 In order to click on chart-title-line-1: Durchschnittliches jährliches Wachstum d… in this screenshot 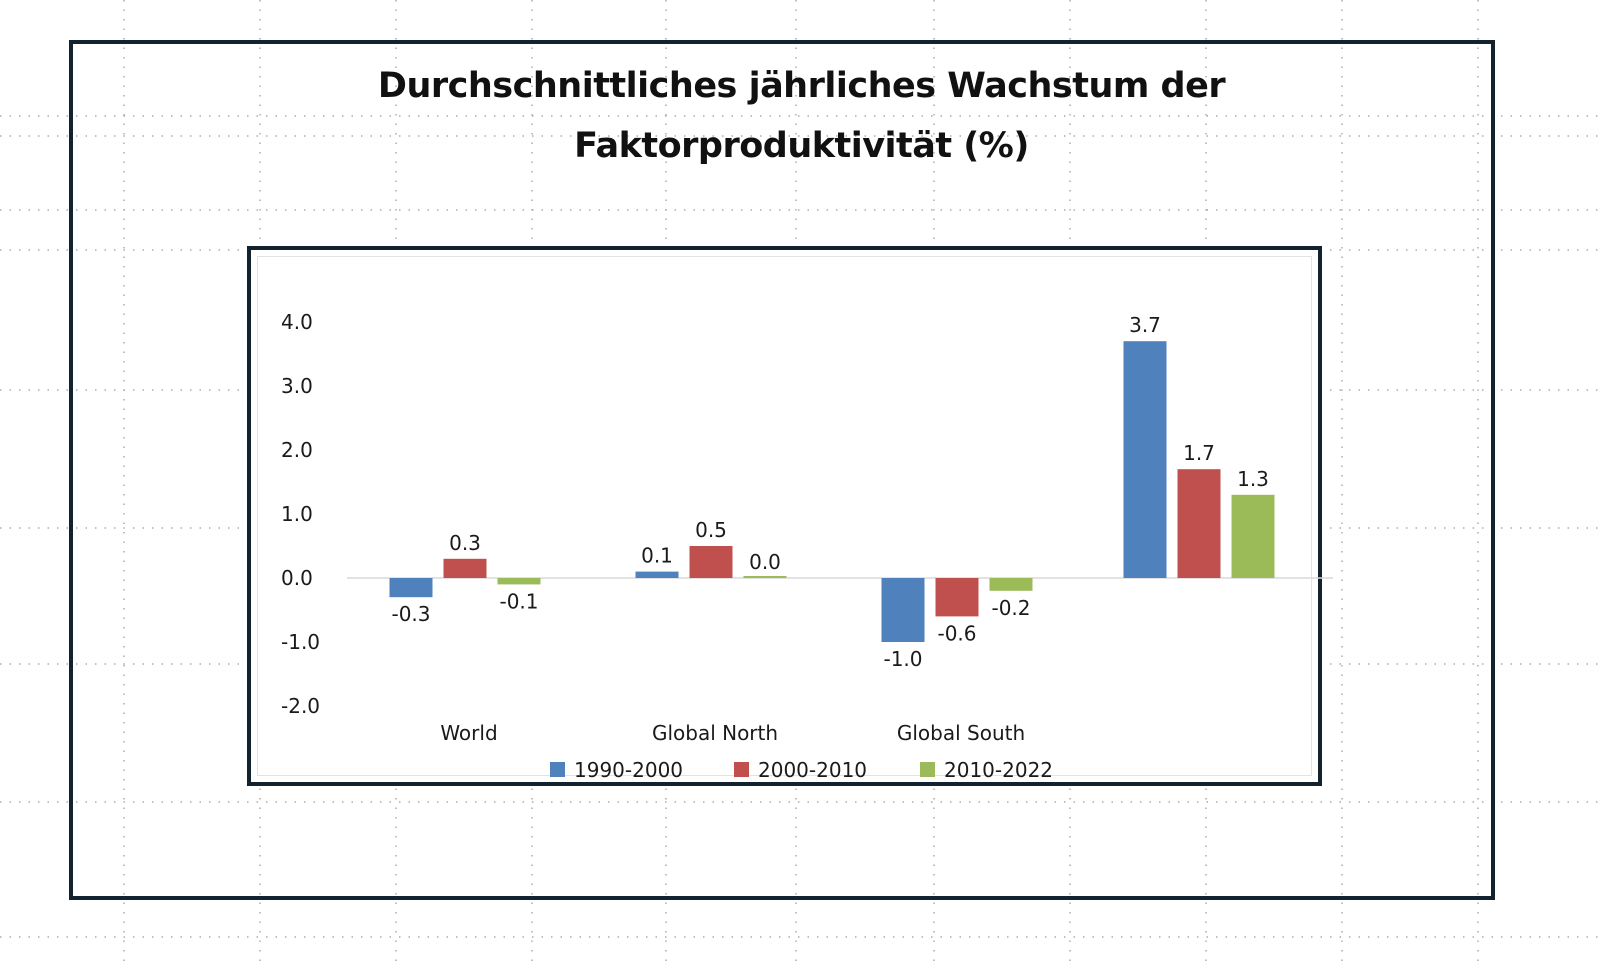, I will do `click(801, 86)`.